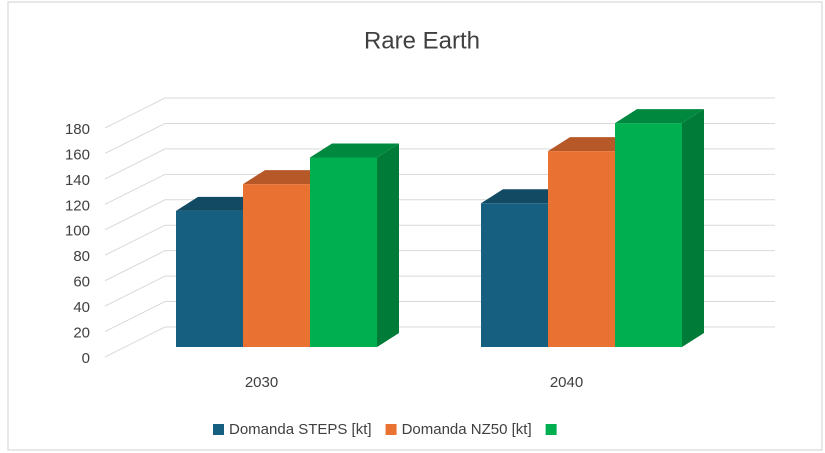 The image size is (825, 453). Describe the element at coordinates (77, 154) in the screenshot. I see `y-tick-label: 160` at that location.